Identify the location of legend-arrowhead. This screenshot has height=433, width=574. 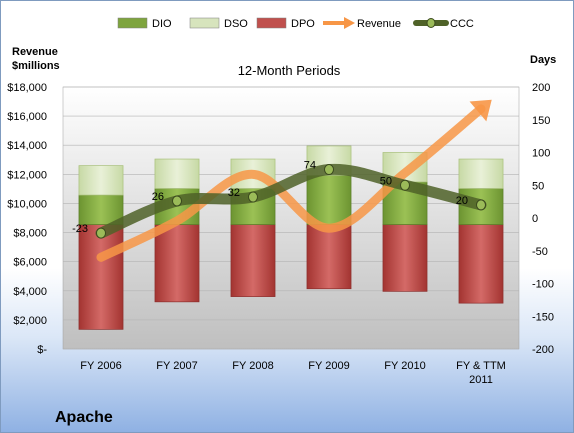
(349, 23).